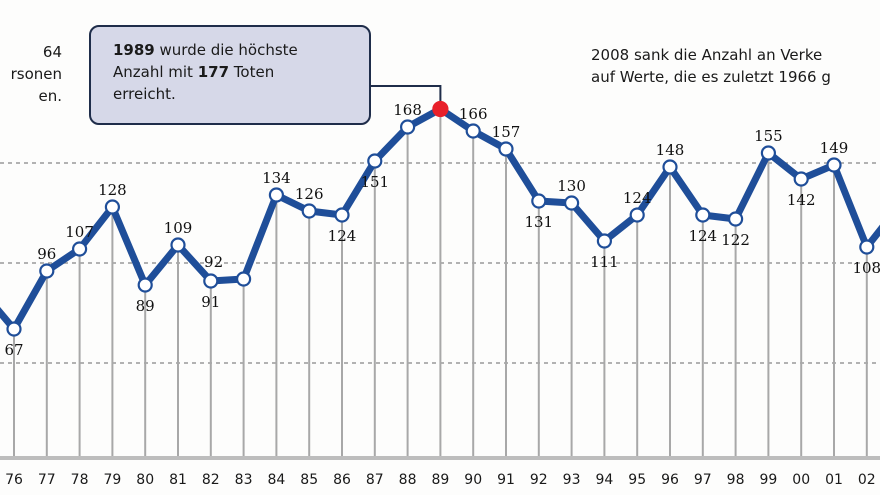 This screenshot has height=495, width=880. What do you see at coordinates (80, 480) in the screenshot?
I see `x-tick-label: 78` at bounding box center [80, 480].